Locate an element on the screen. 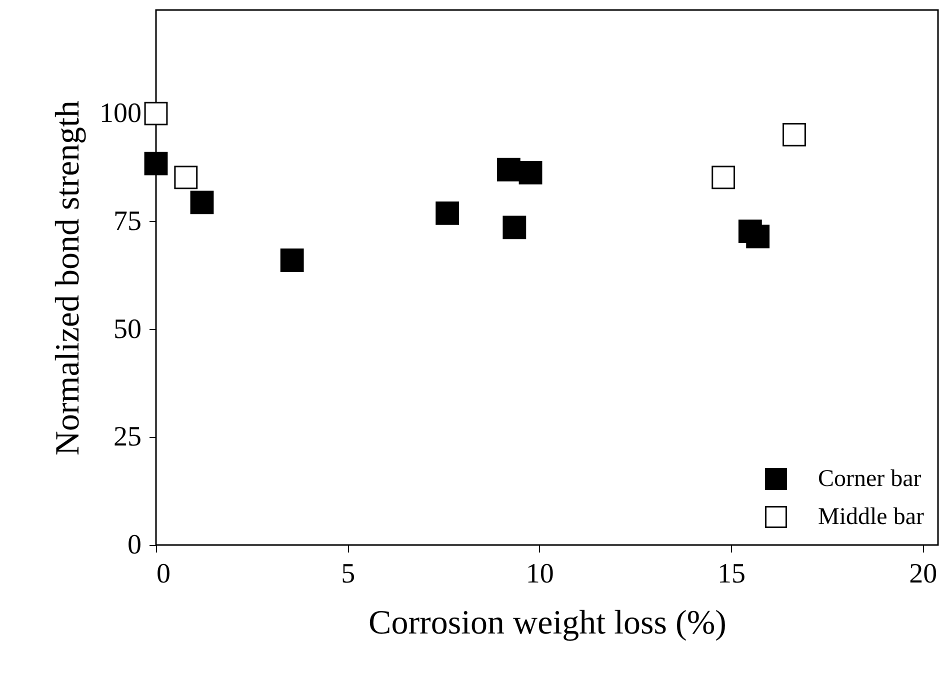 This screenshot has height=687, width=947. x-tick-label: 5 is located at coordinates (348, 574).